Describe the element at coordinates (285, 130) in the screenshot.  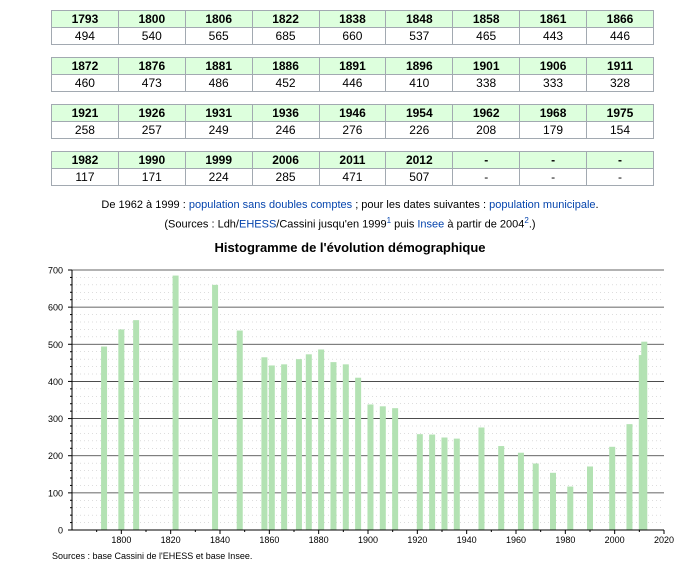
I see `population-cell: 246` at that location.